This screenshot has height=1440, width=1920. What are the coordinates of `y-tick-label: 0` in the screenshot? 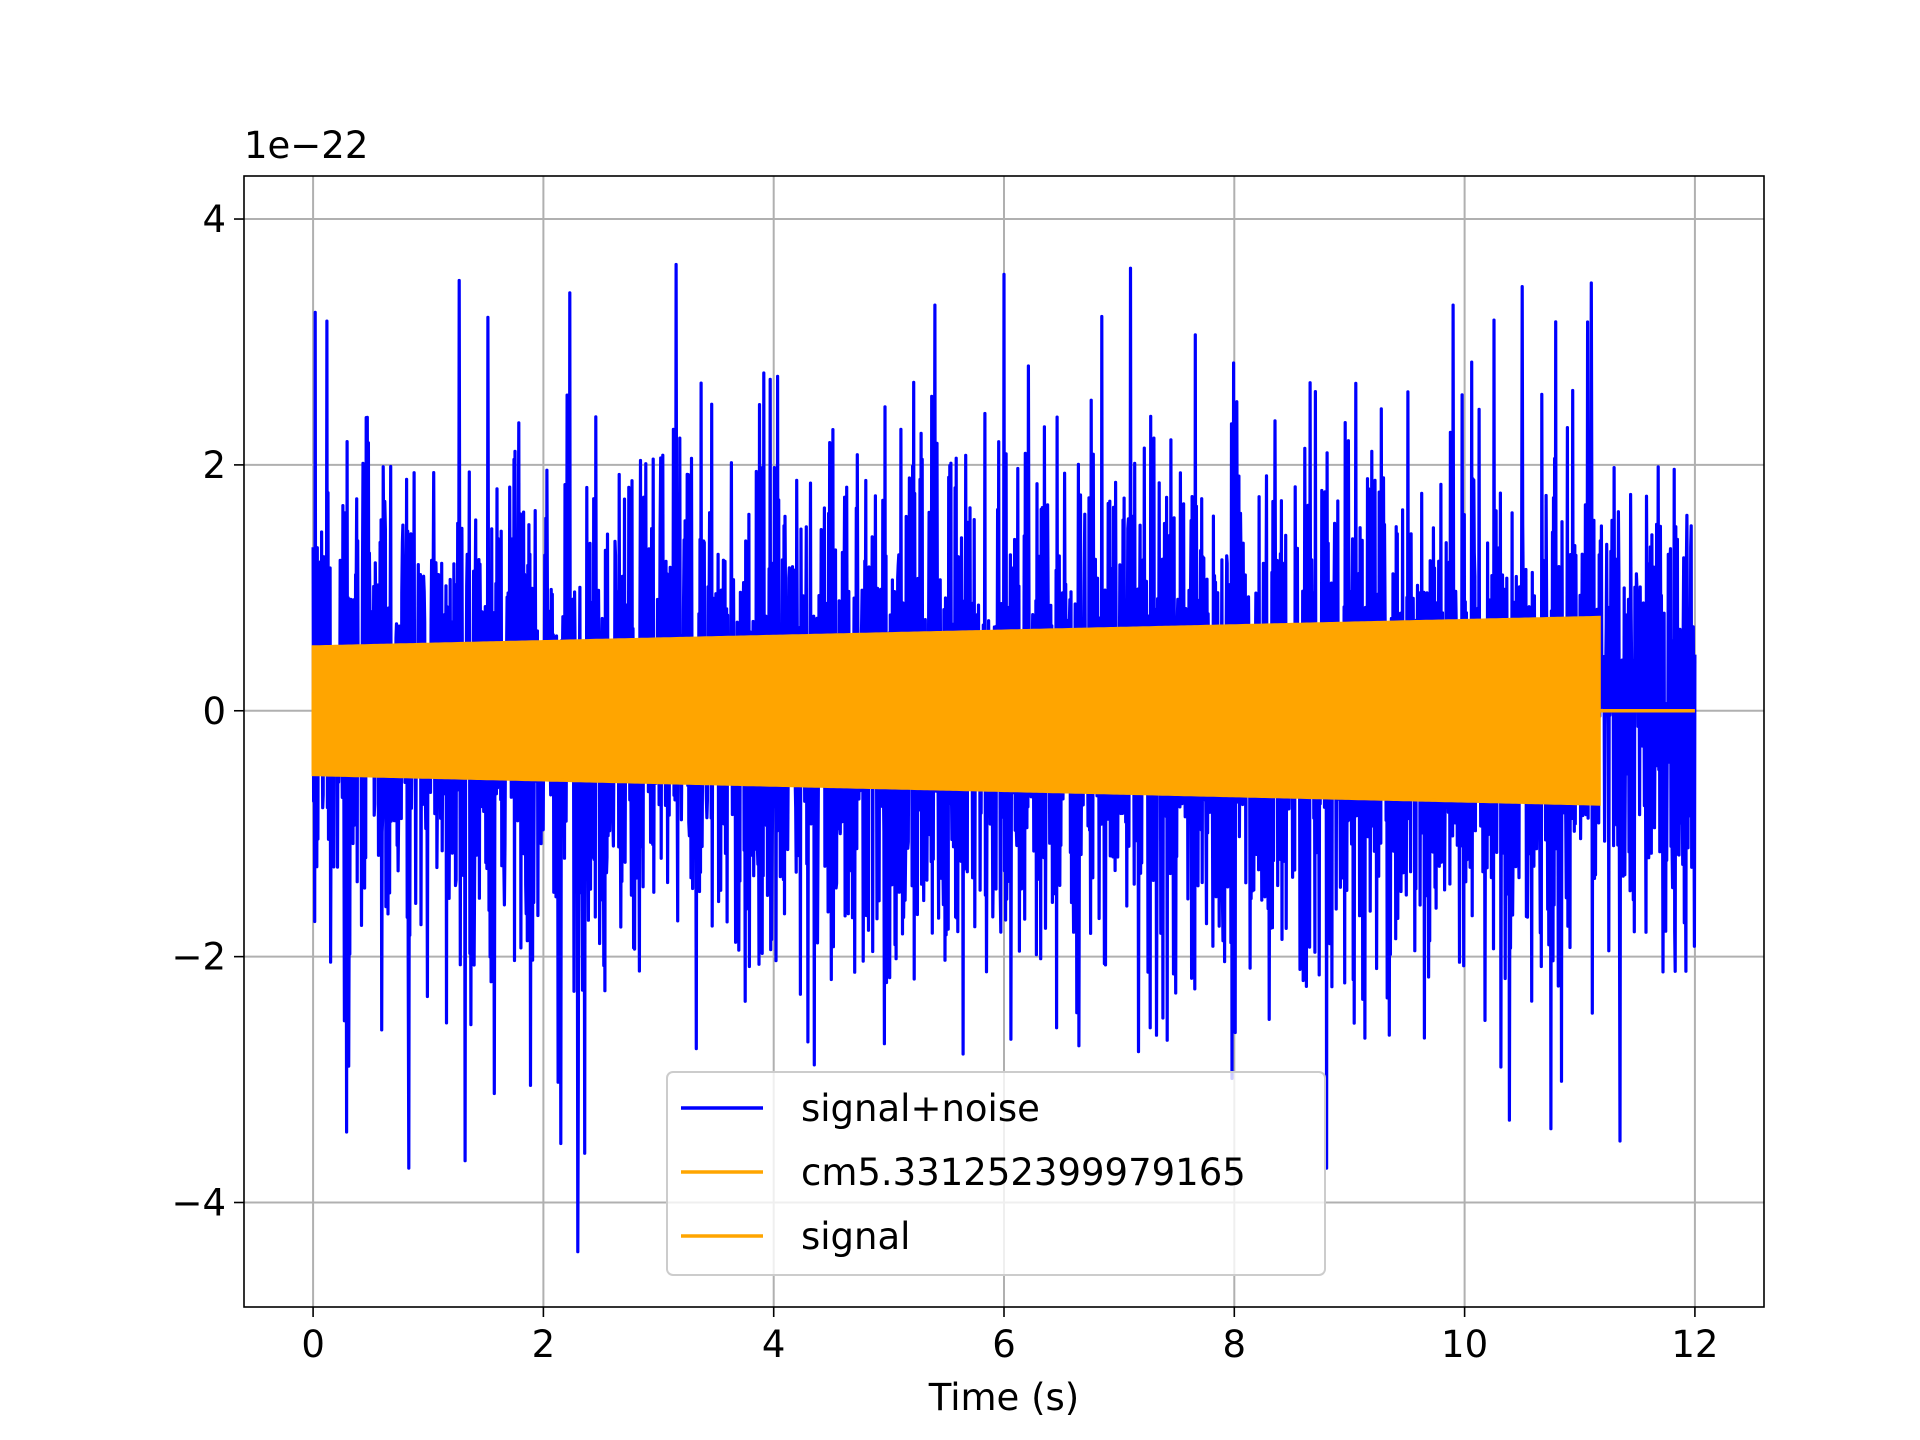 It's located at (214, 711).